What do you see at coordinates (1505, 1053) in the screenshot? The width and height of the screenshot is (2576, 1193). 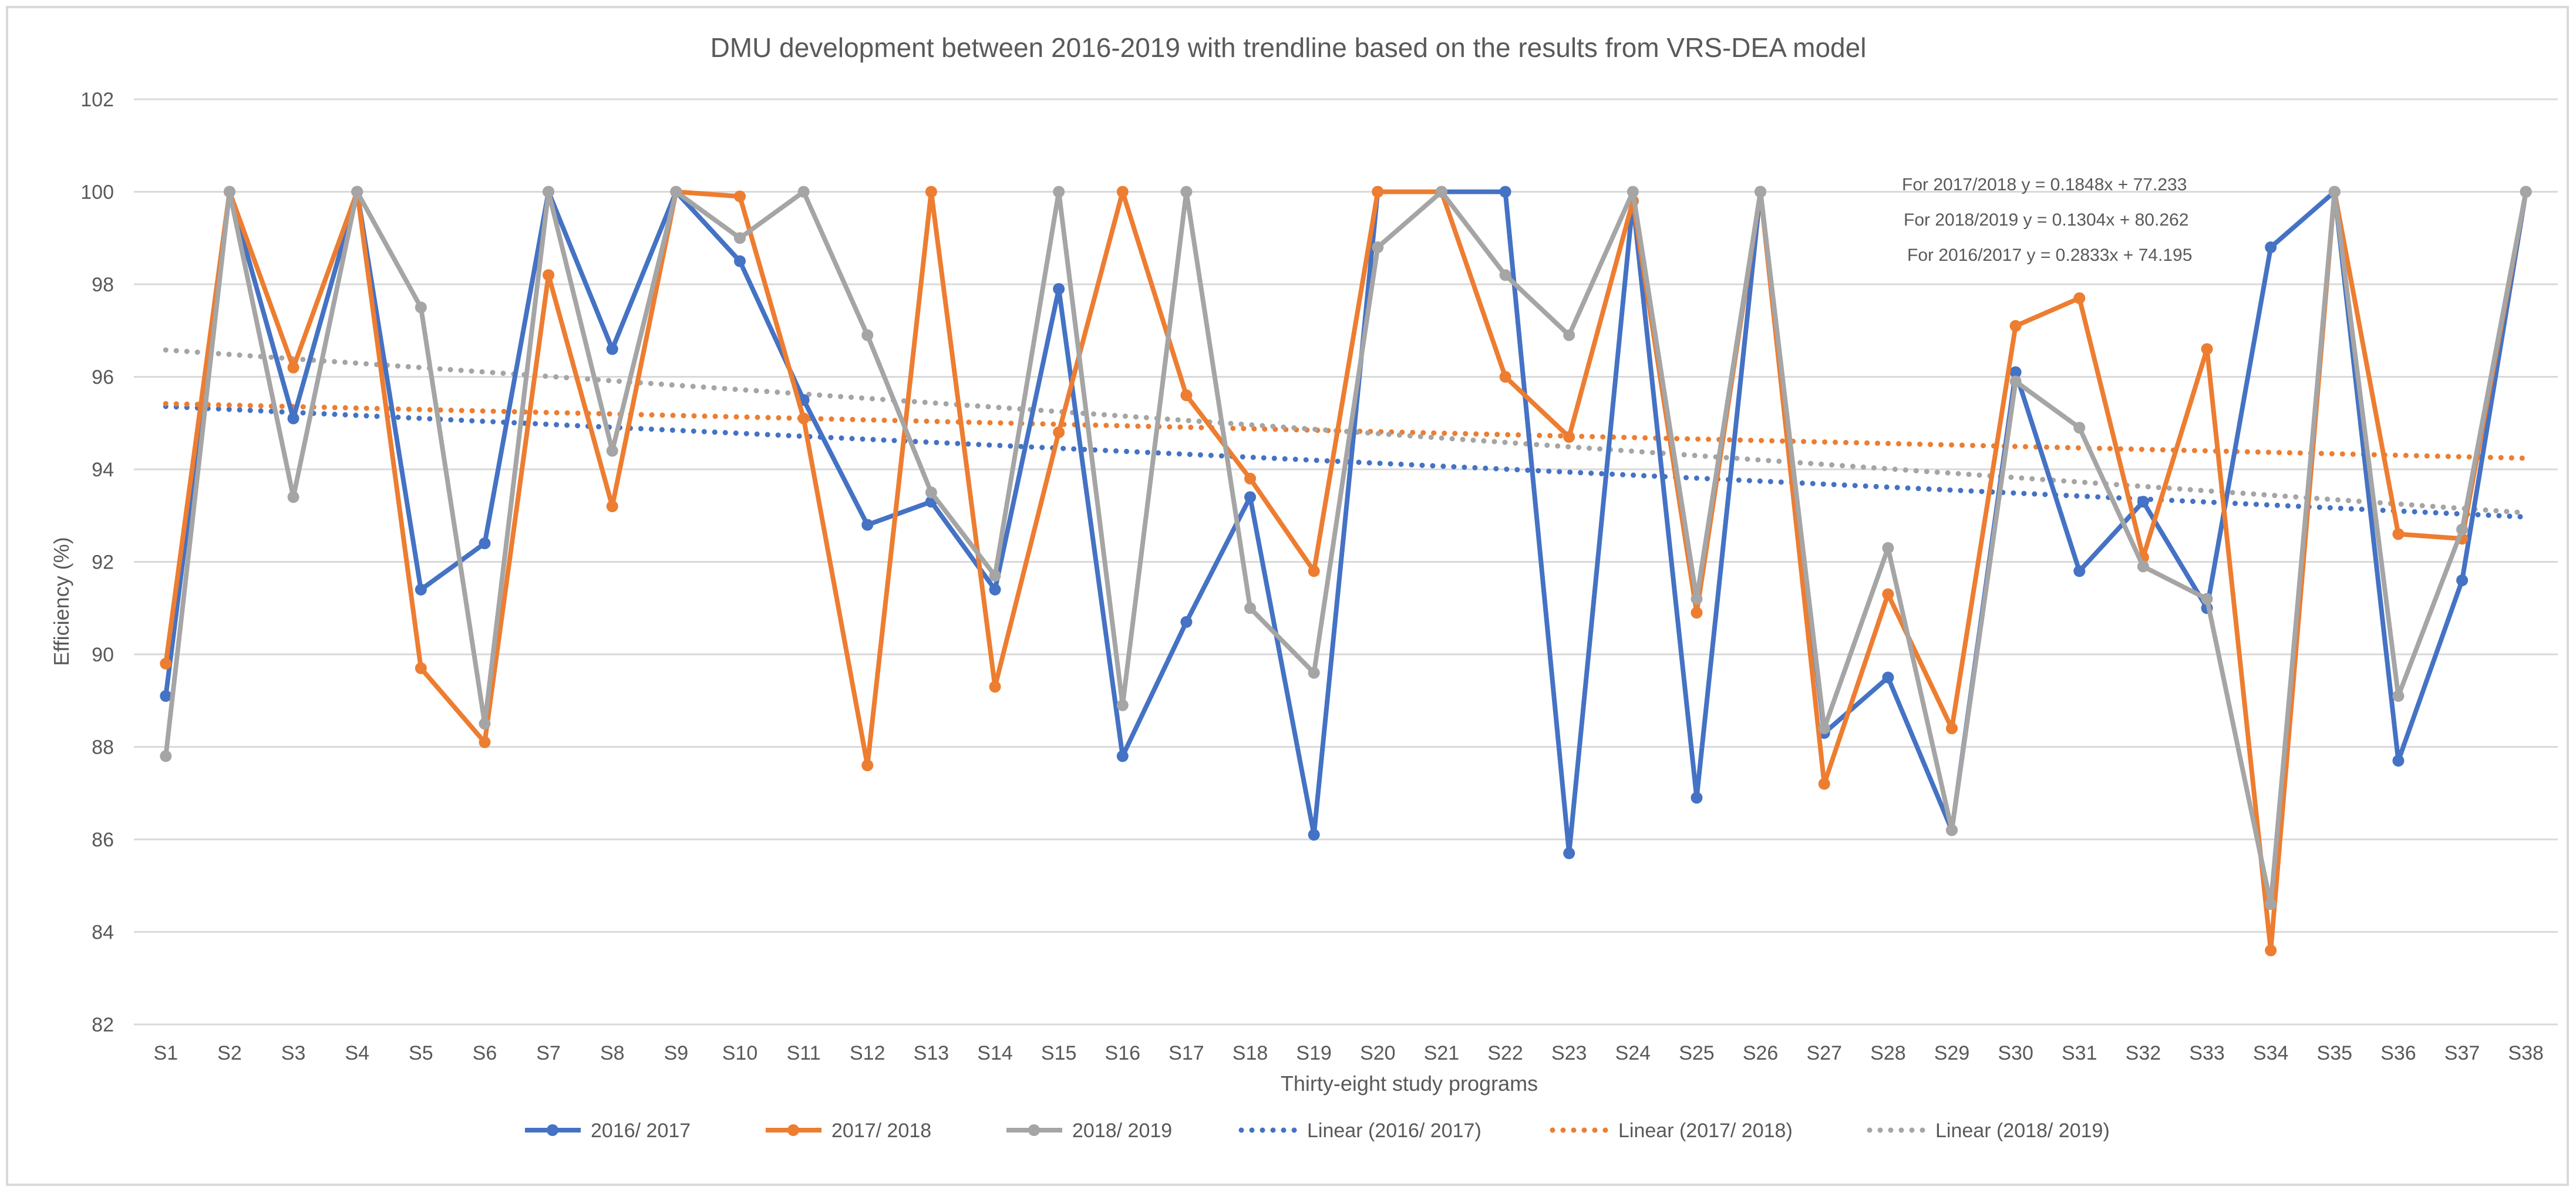 I see `x-tick-label: S22` at bounding box center [1505, 1053].